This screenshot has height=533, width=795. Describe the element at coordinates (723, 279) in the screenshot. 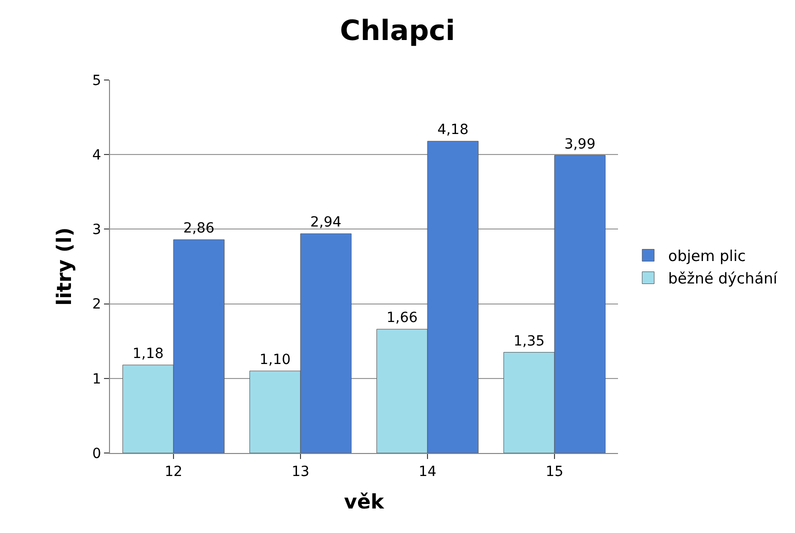

I see `legend-label: běžné dýchání` at that location.